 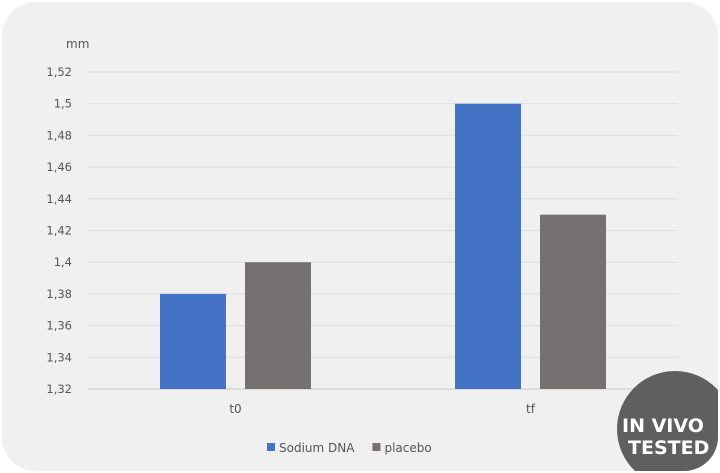 I want to click on x-category-label: tf, so click(x=531, y=409).